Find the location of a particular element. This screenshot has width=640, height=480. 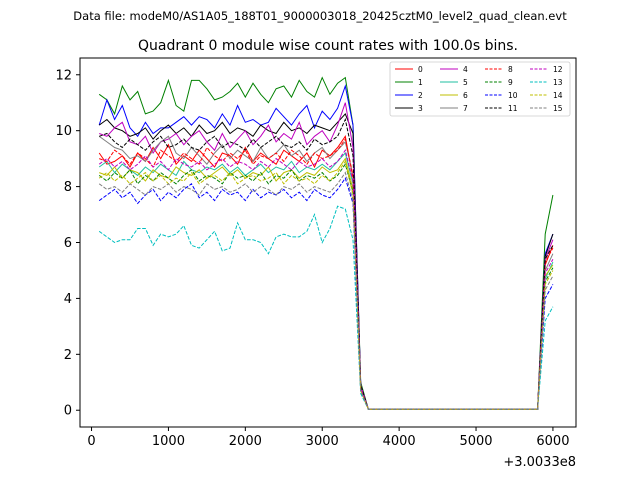

y-axis-ticks: 0 2 4 6 8 10 12 is located at coordinates (67, 243).